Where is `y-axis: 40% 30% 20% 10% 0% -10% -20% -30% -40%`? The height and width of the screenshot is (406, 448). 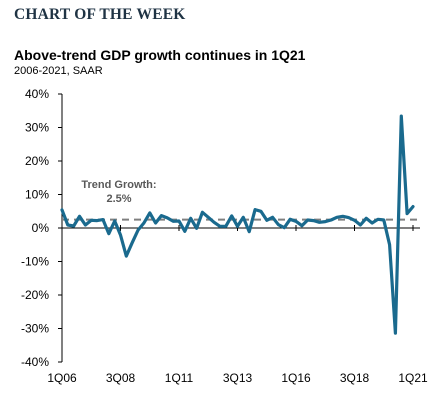 y-axis: 40% 30% 20% 10% 0% -10% -20% -30% -40% is located at coordinates (42, 228).